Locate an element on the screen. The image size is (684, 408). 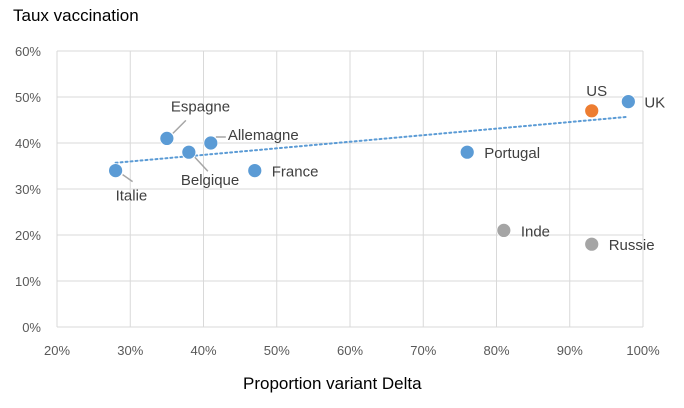
data-point-us is located at coordinates (592, 111).